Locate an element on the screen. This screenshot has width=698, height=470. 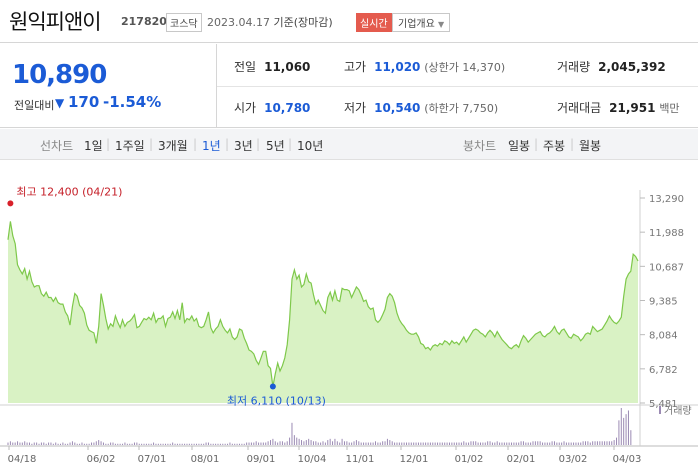
y-tick-label: 10,687 is located at coordinates (666, 267).